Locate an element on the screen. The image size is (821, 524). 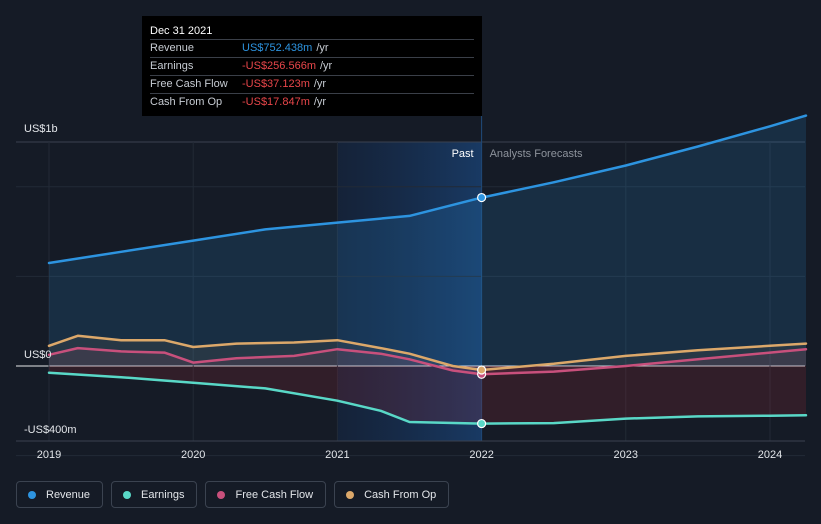
series-area-earnings is located at coordinates (427, 395).